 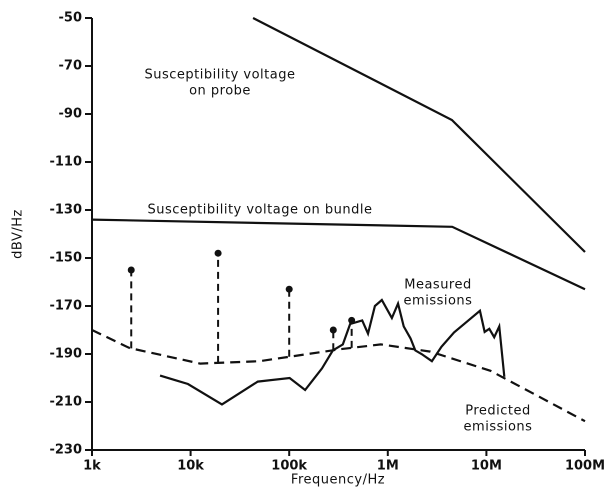 What do you see at coordinates (65, 258) in the screenshot?
I see `y-tick-label: -150` at bounding box center [65, 258].